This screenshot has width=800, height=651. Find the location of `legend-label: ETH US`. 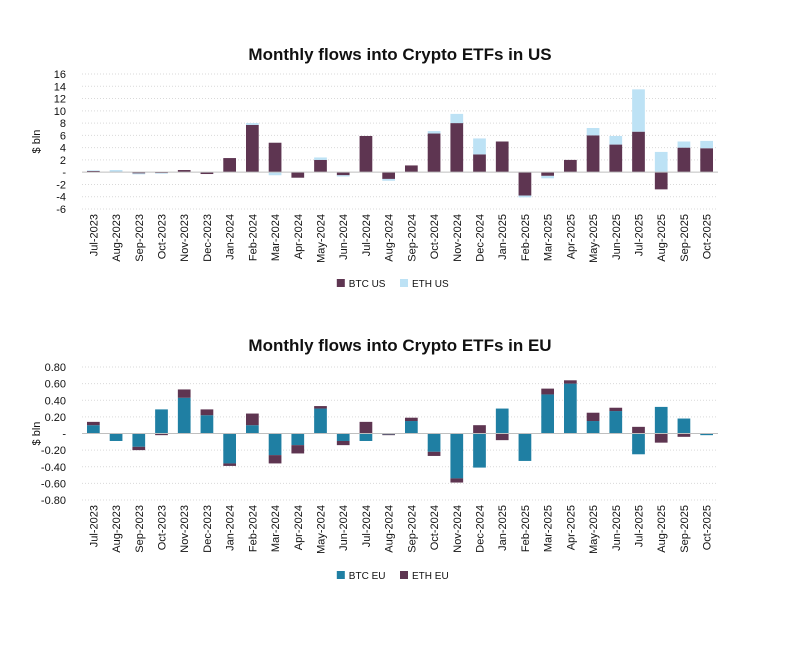

legend-label: ETH US is located at coordinates (430, 284).